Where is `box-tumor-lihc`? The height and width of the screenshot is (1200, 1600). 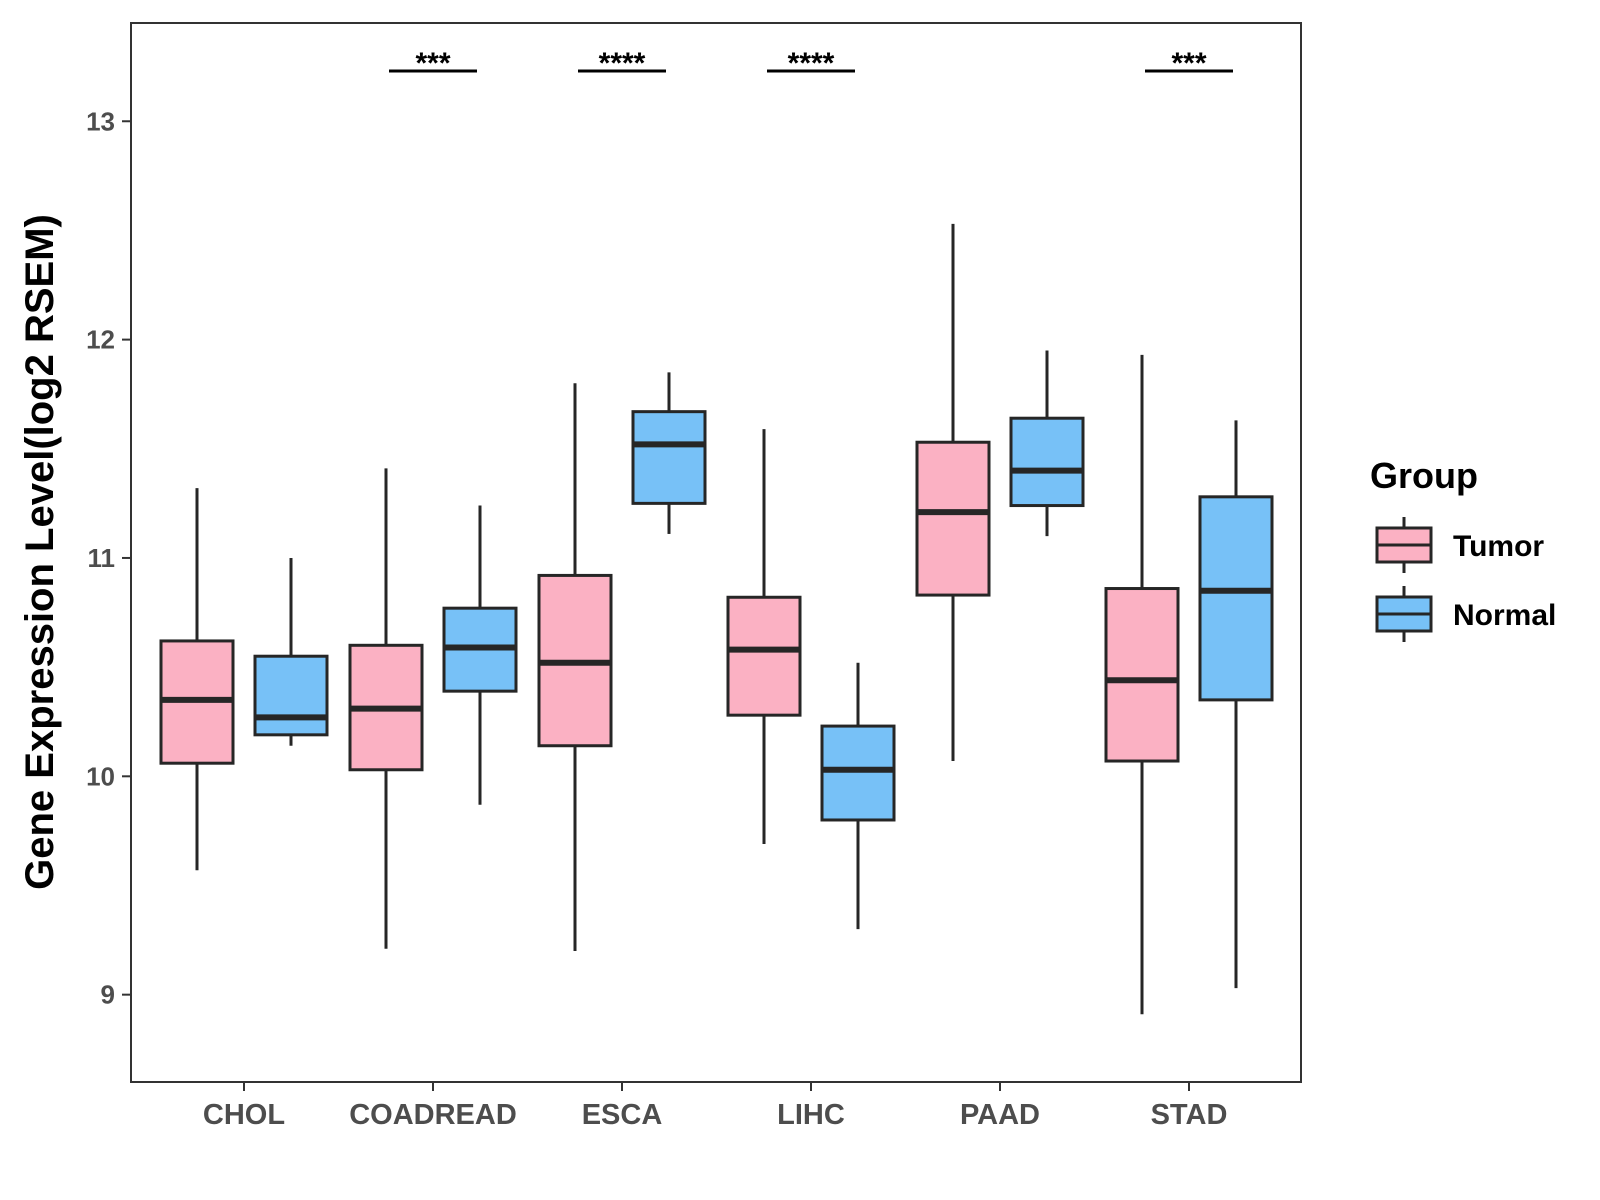
box-tumor-lihc is located at coordinates (764, 636).